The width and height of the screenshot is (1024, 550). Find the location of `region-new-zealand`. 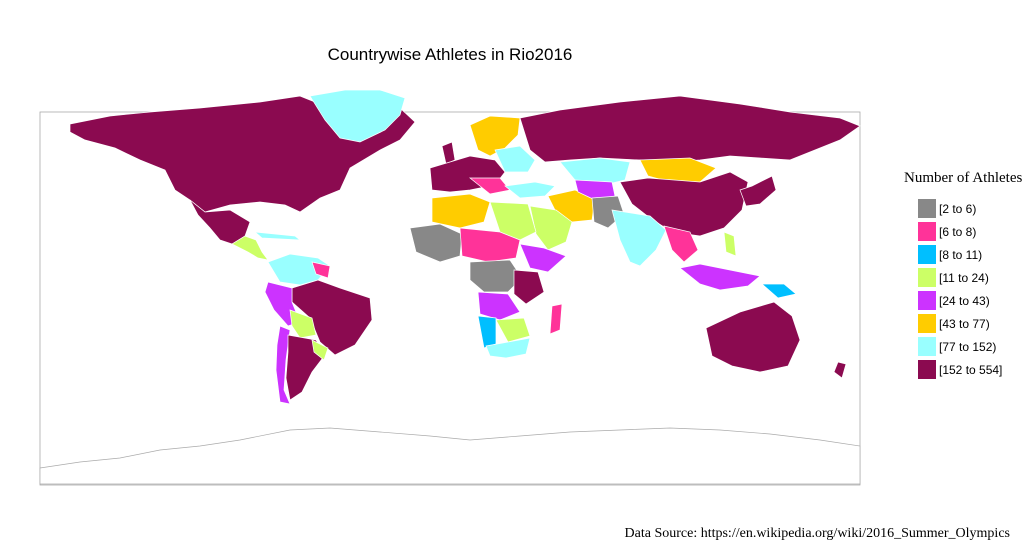

region-new-zealand is located at coordinates (840, 370).